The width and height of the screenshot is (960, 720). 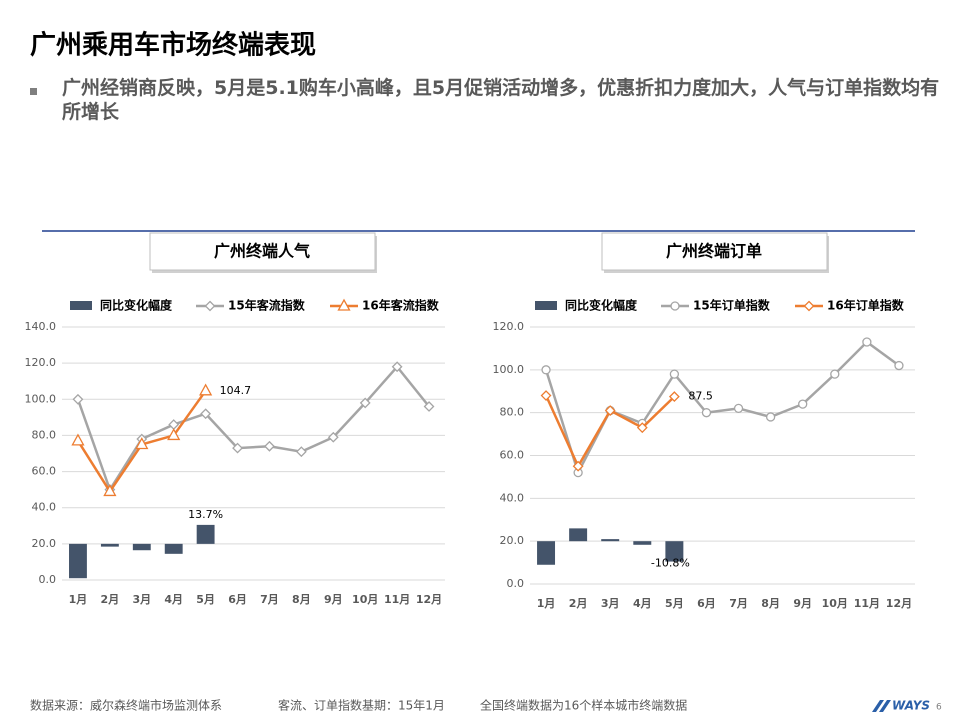 I want to click on y-tick-label: 120.0, so click(x=509, y=326).